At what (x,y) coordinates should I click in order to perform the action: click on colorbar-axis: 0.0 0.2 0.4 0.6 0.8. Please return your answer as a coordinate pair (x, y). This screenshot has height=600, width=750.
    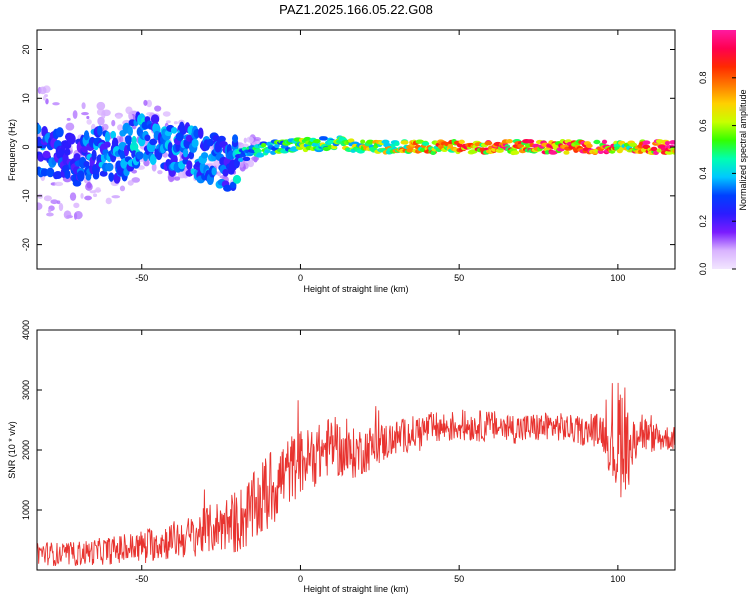
    Looking at the image, I should click on (717, 174).